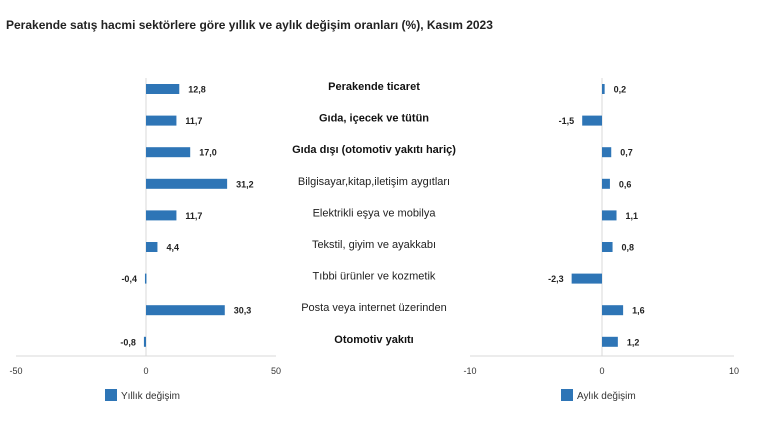  I want to click on yearly-value-label-3: 17,0, so click(208, 153).